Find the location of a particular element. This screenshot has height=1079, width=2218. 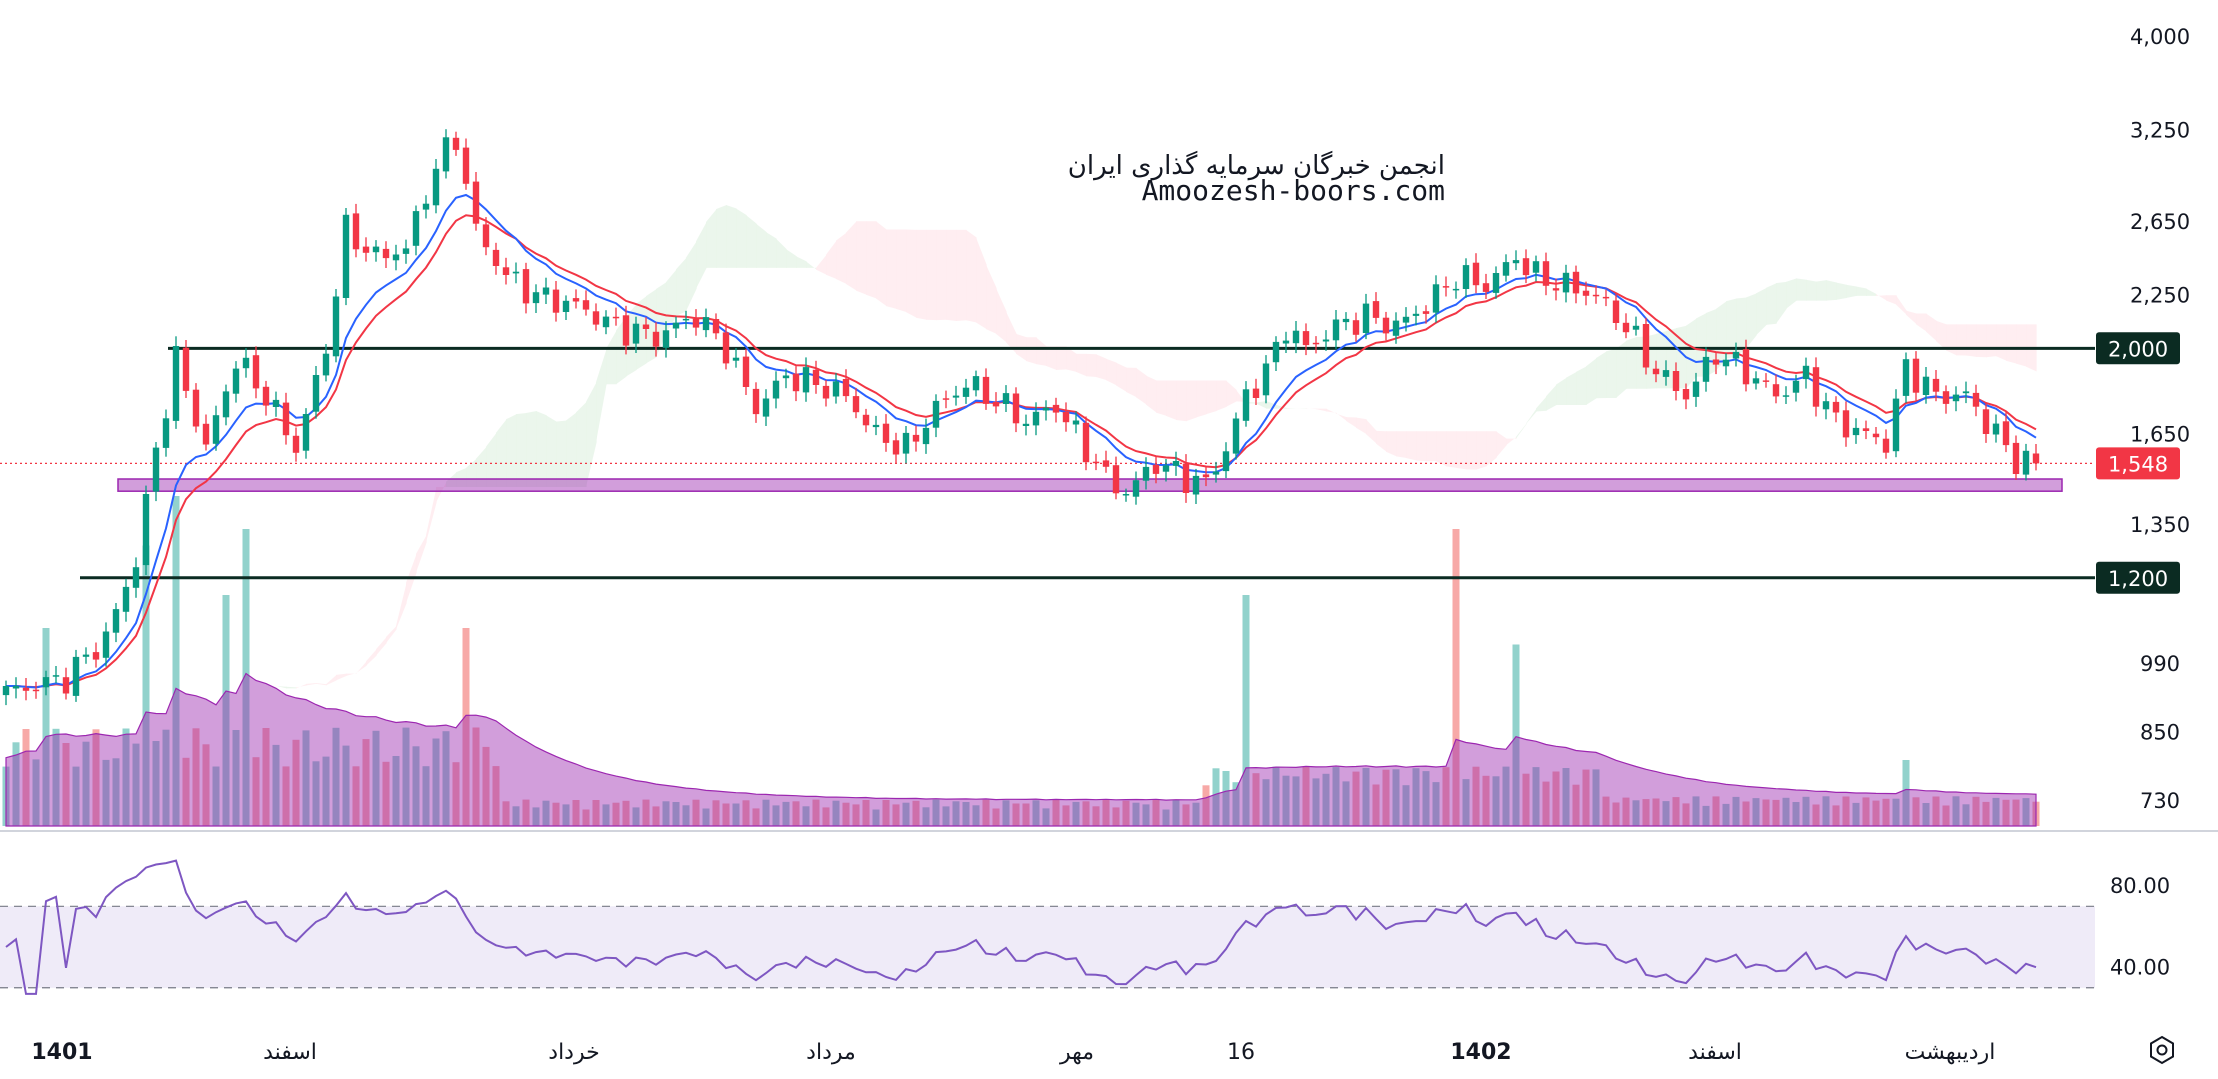

support-zone is located at coordinates (1090, 485).